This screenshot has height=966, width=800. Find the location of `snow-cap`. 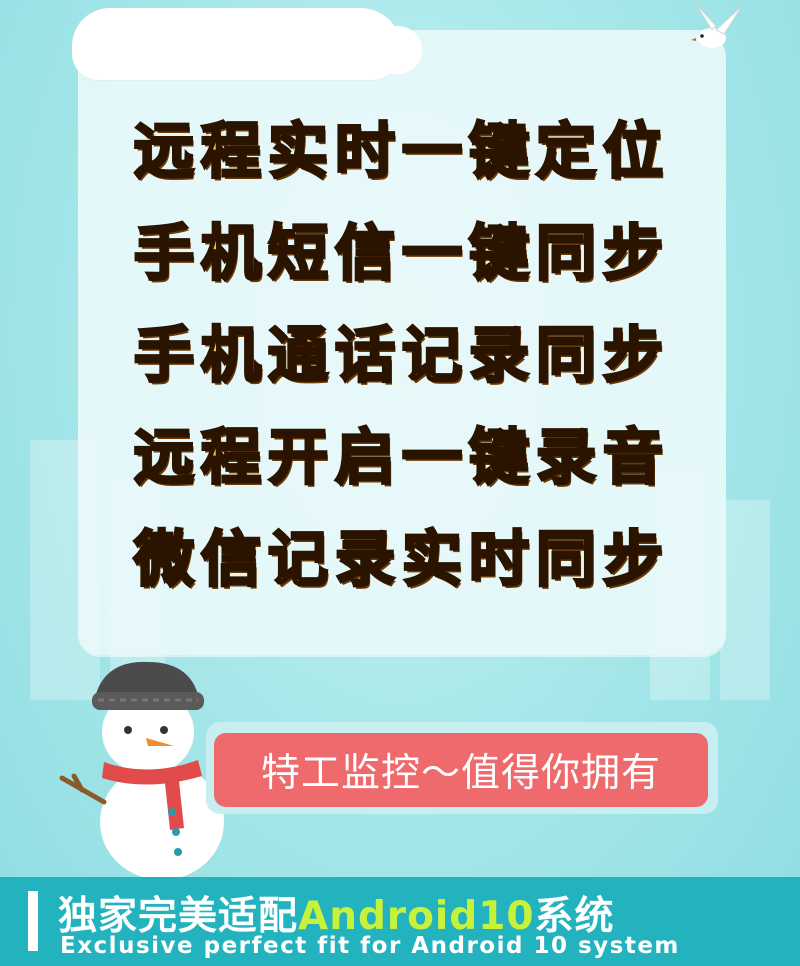

snow-cap is located at coordinates (247, 44).